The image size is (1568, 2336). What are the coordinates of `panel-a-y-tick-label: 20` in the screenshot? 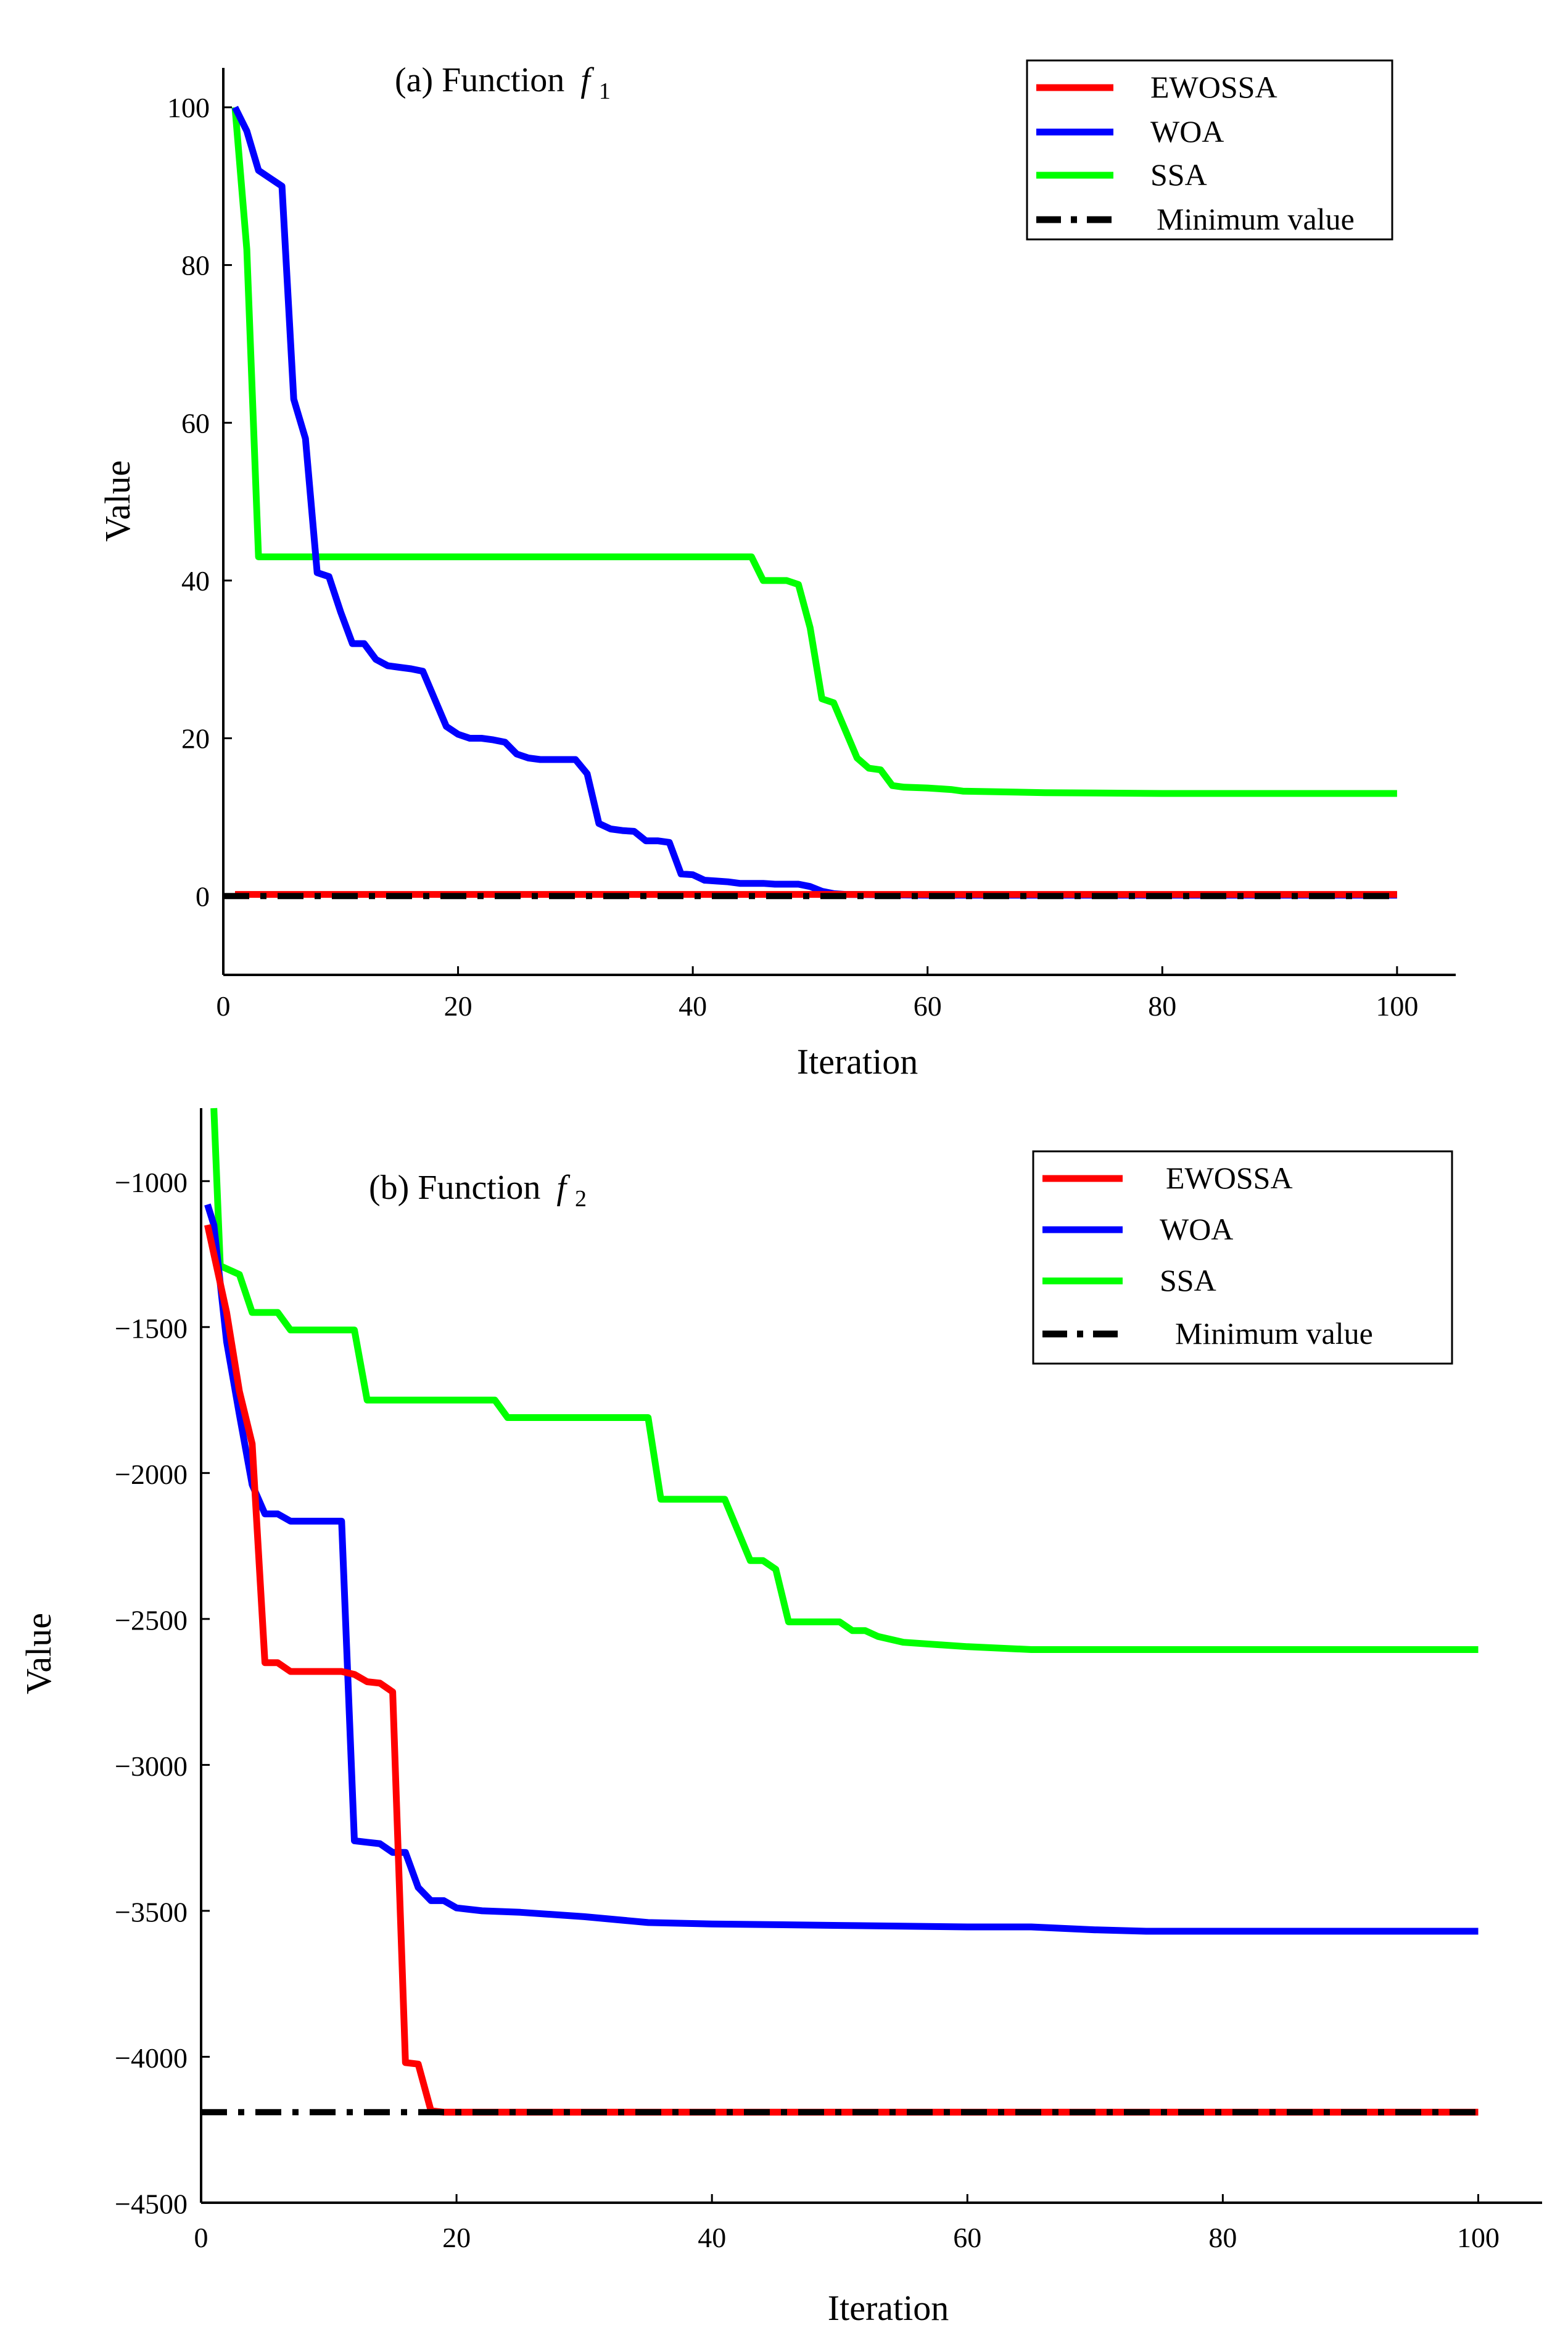 It's located at (195, 739).